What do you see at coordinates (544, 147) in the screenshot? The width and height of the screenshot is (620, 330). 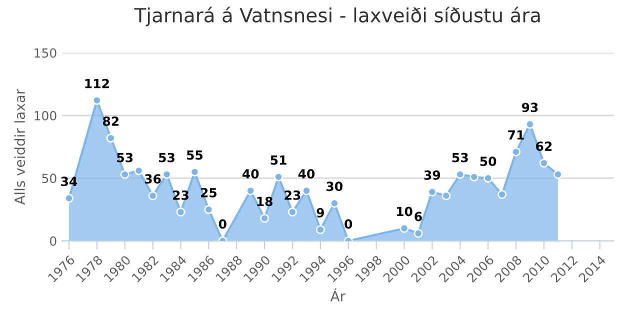 I see `data-label: 62` at bounding box center [544, 147].